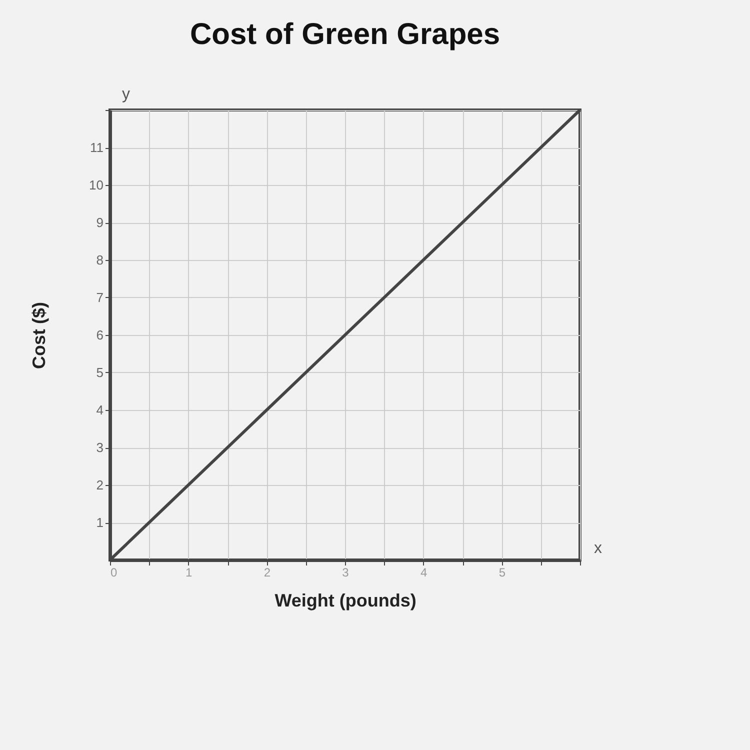 The image size is (750, 750). Describe the element at coordinates (424, 573) in the screenshot. I see `x-tick-label: 4` at that location.